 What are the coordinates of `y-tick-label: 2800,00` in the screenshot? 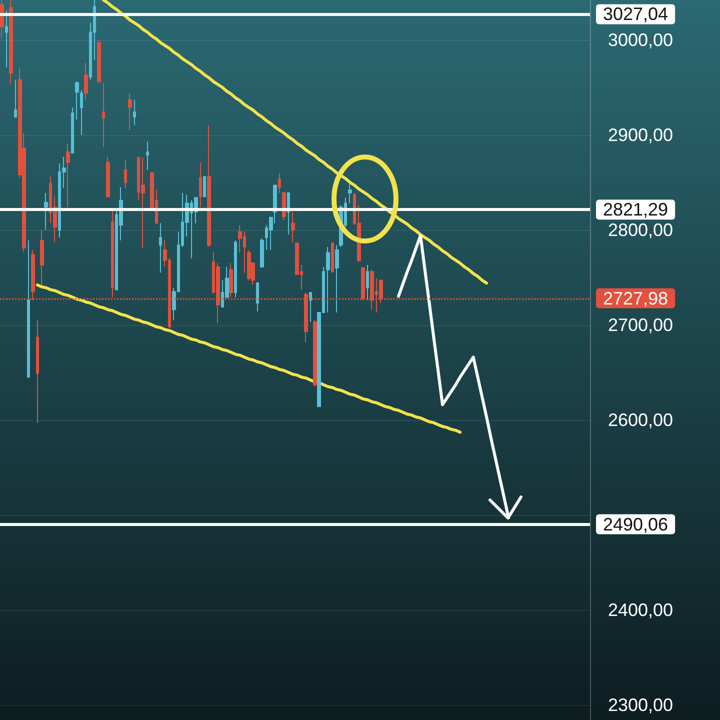 It's located at (641, 230).